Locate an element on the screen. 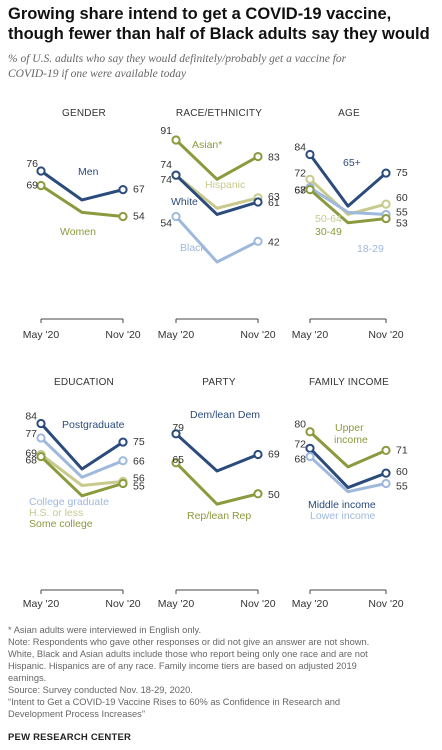 The width and height of the screenshot is (442, 750). panel-title: GENDER is located at coordinates (84, 113).